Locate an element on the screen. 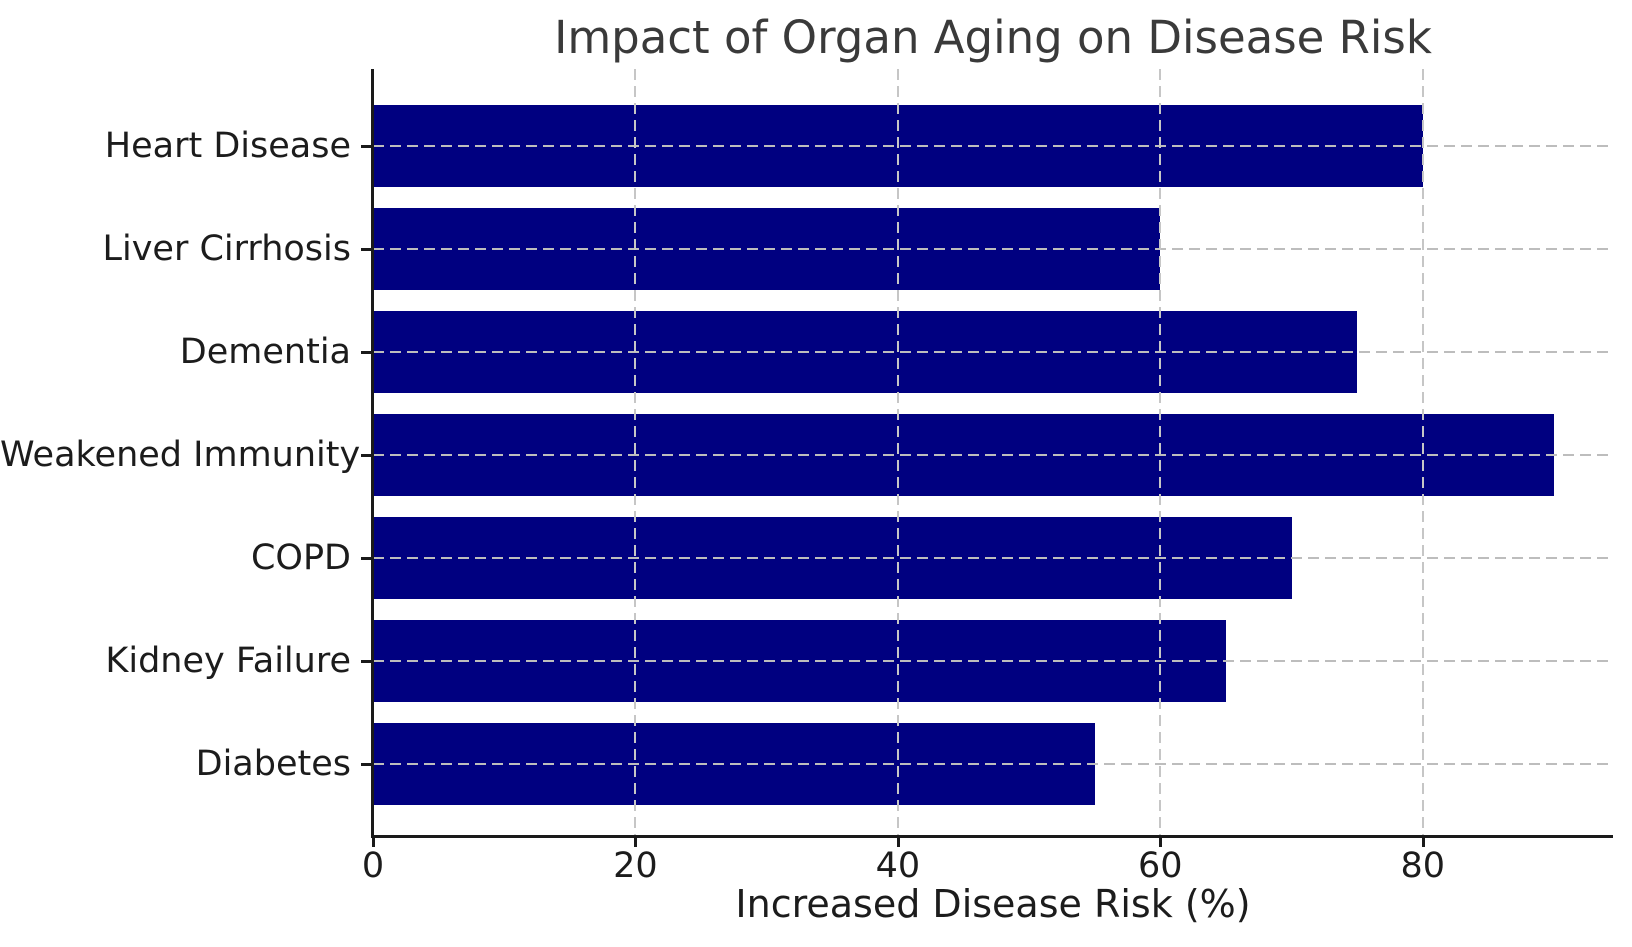 This screenshot has width=1632, height=947. y-tick-label: Diabetes is located at coordinates (273, 764).